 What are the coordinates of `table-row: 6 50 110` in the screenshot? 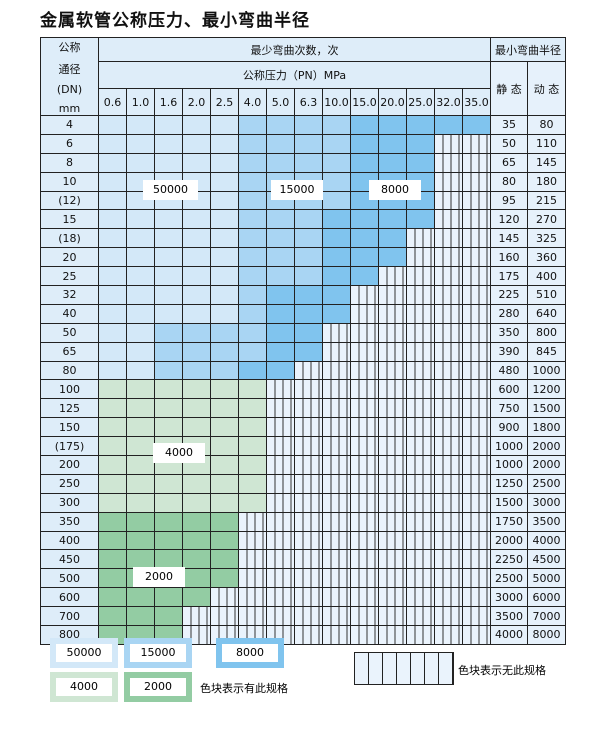 It's located at (303, 143).